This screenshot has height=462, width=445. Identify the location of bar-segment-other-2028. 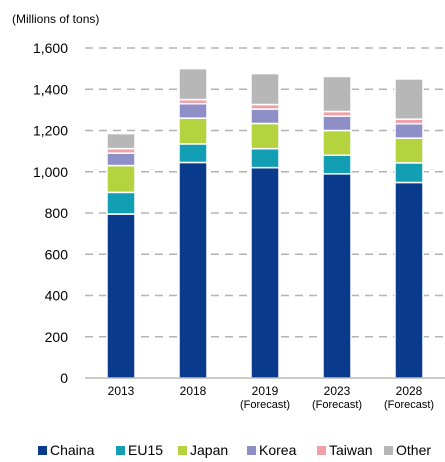
(409, 99).